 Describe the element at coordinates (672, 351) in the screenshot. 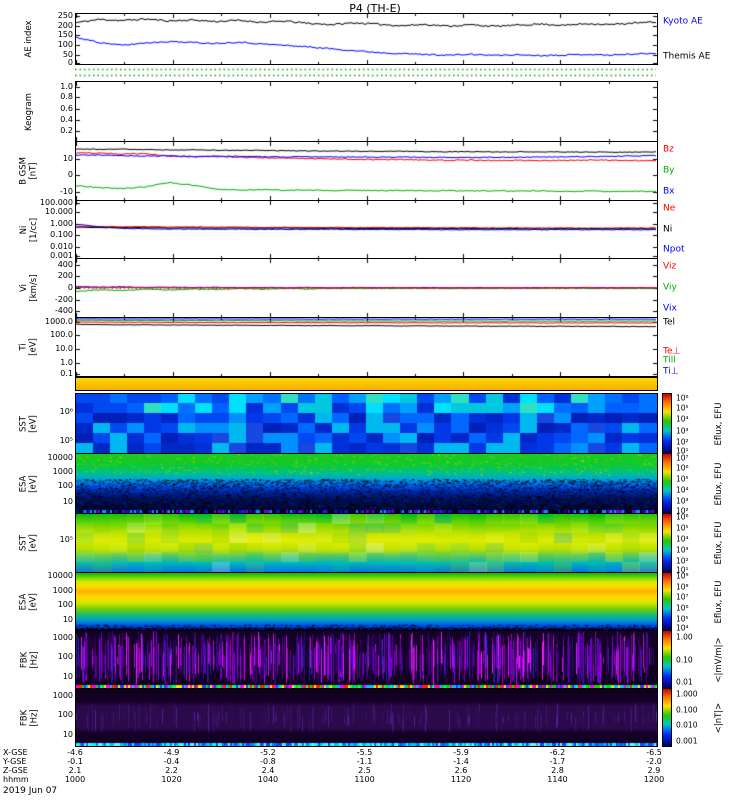

I see `series-label: Te⊥` at that location.